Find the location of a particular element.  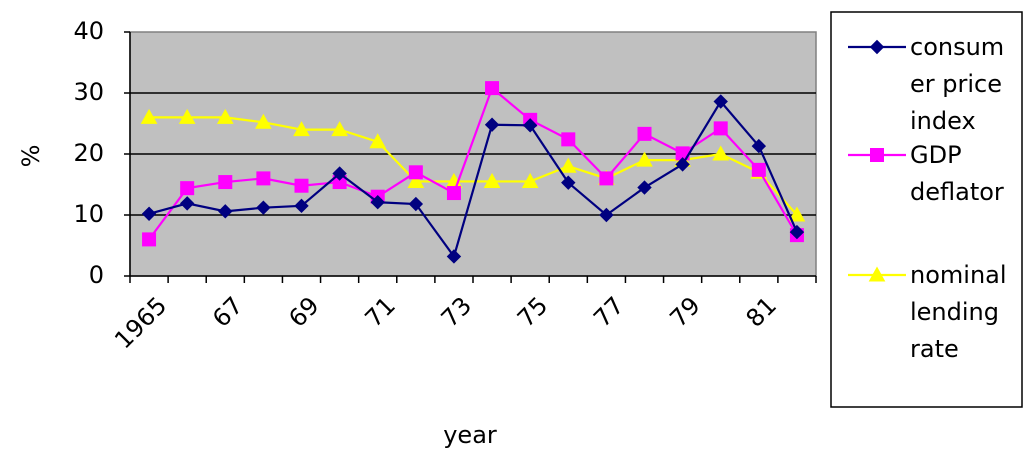

legend-label: GDP is located at coordinates (936, 155).